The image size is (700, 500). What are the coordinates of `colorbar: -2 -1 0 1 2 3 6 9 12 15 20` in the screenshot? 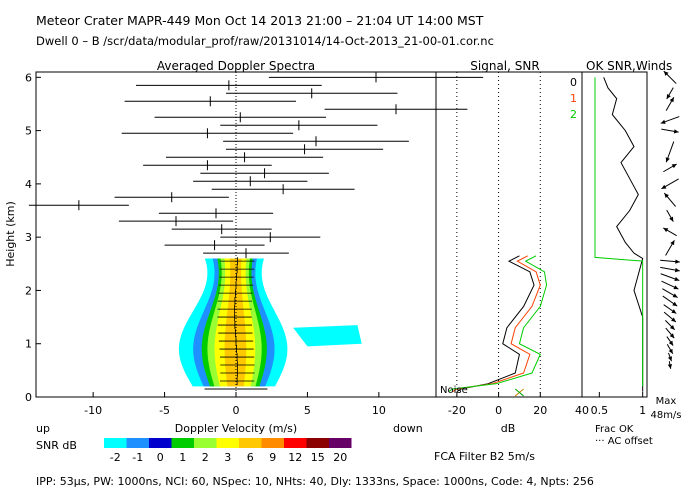 It's located at (228, 451).